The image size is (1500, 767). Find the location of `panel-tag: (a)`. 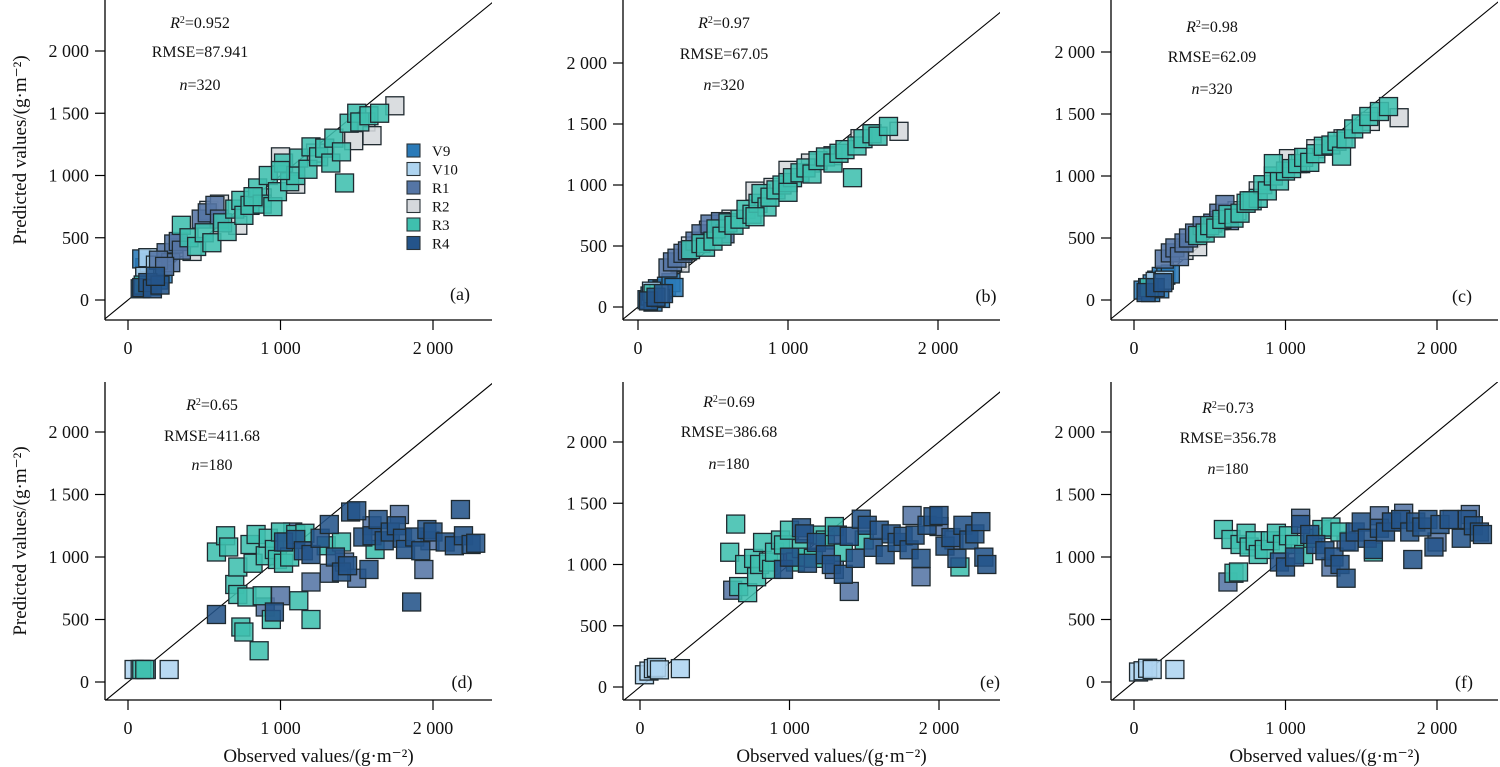

panel-tag: (a) is located at coordinates (460, 294).